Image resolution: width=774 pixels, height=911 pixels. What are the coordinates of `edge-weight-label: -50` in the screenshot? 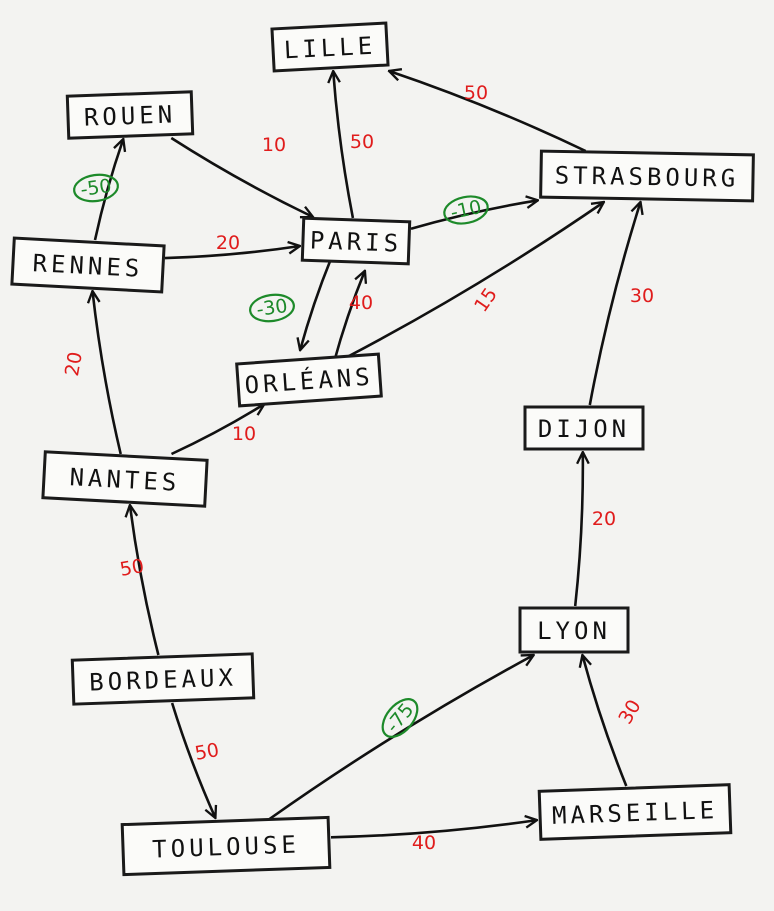 It's located at (96, 188).